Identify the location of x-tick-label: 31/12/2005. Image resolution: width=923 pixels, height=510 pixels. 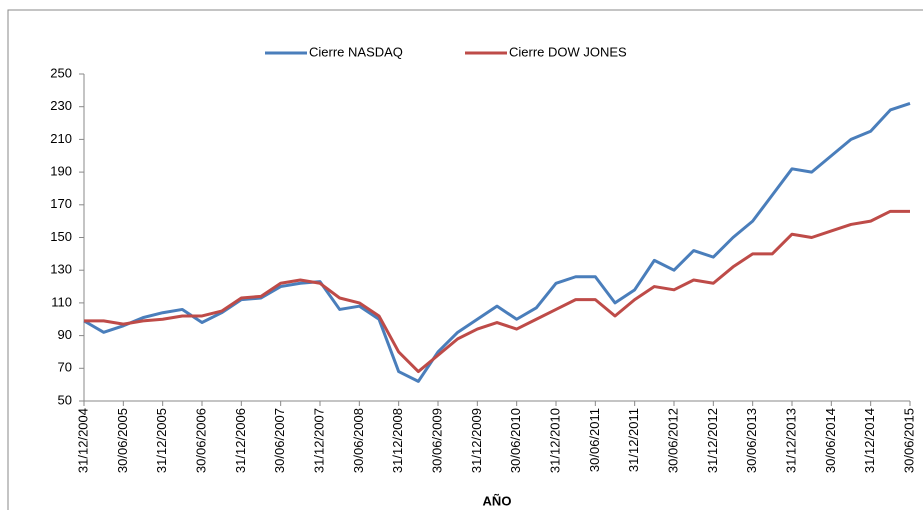
(161, 440).